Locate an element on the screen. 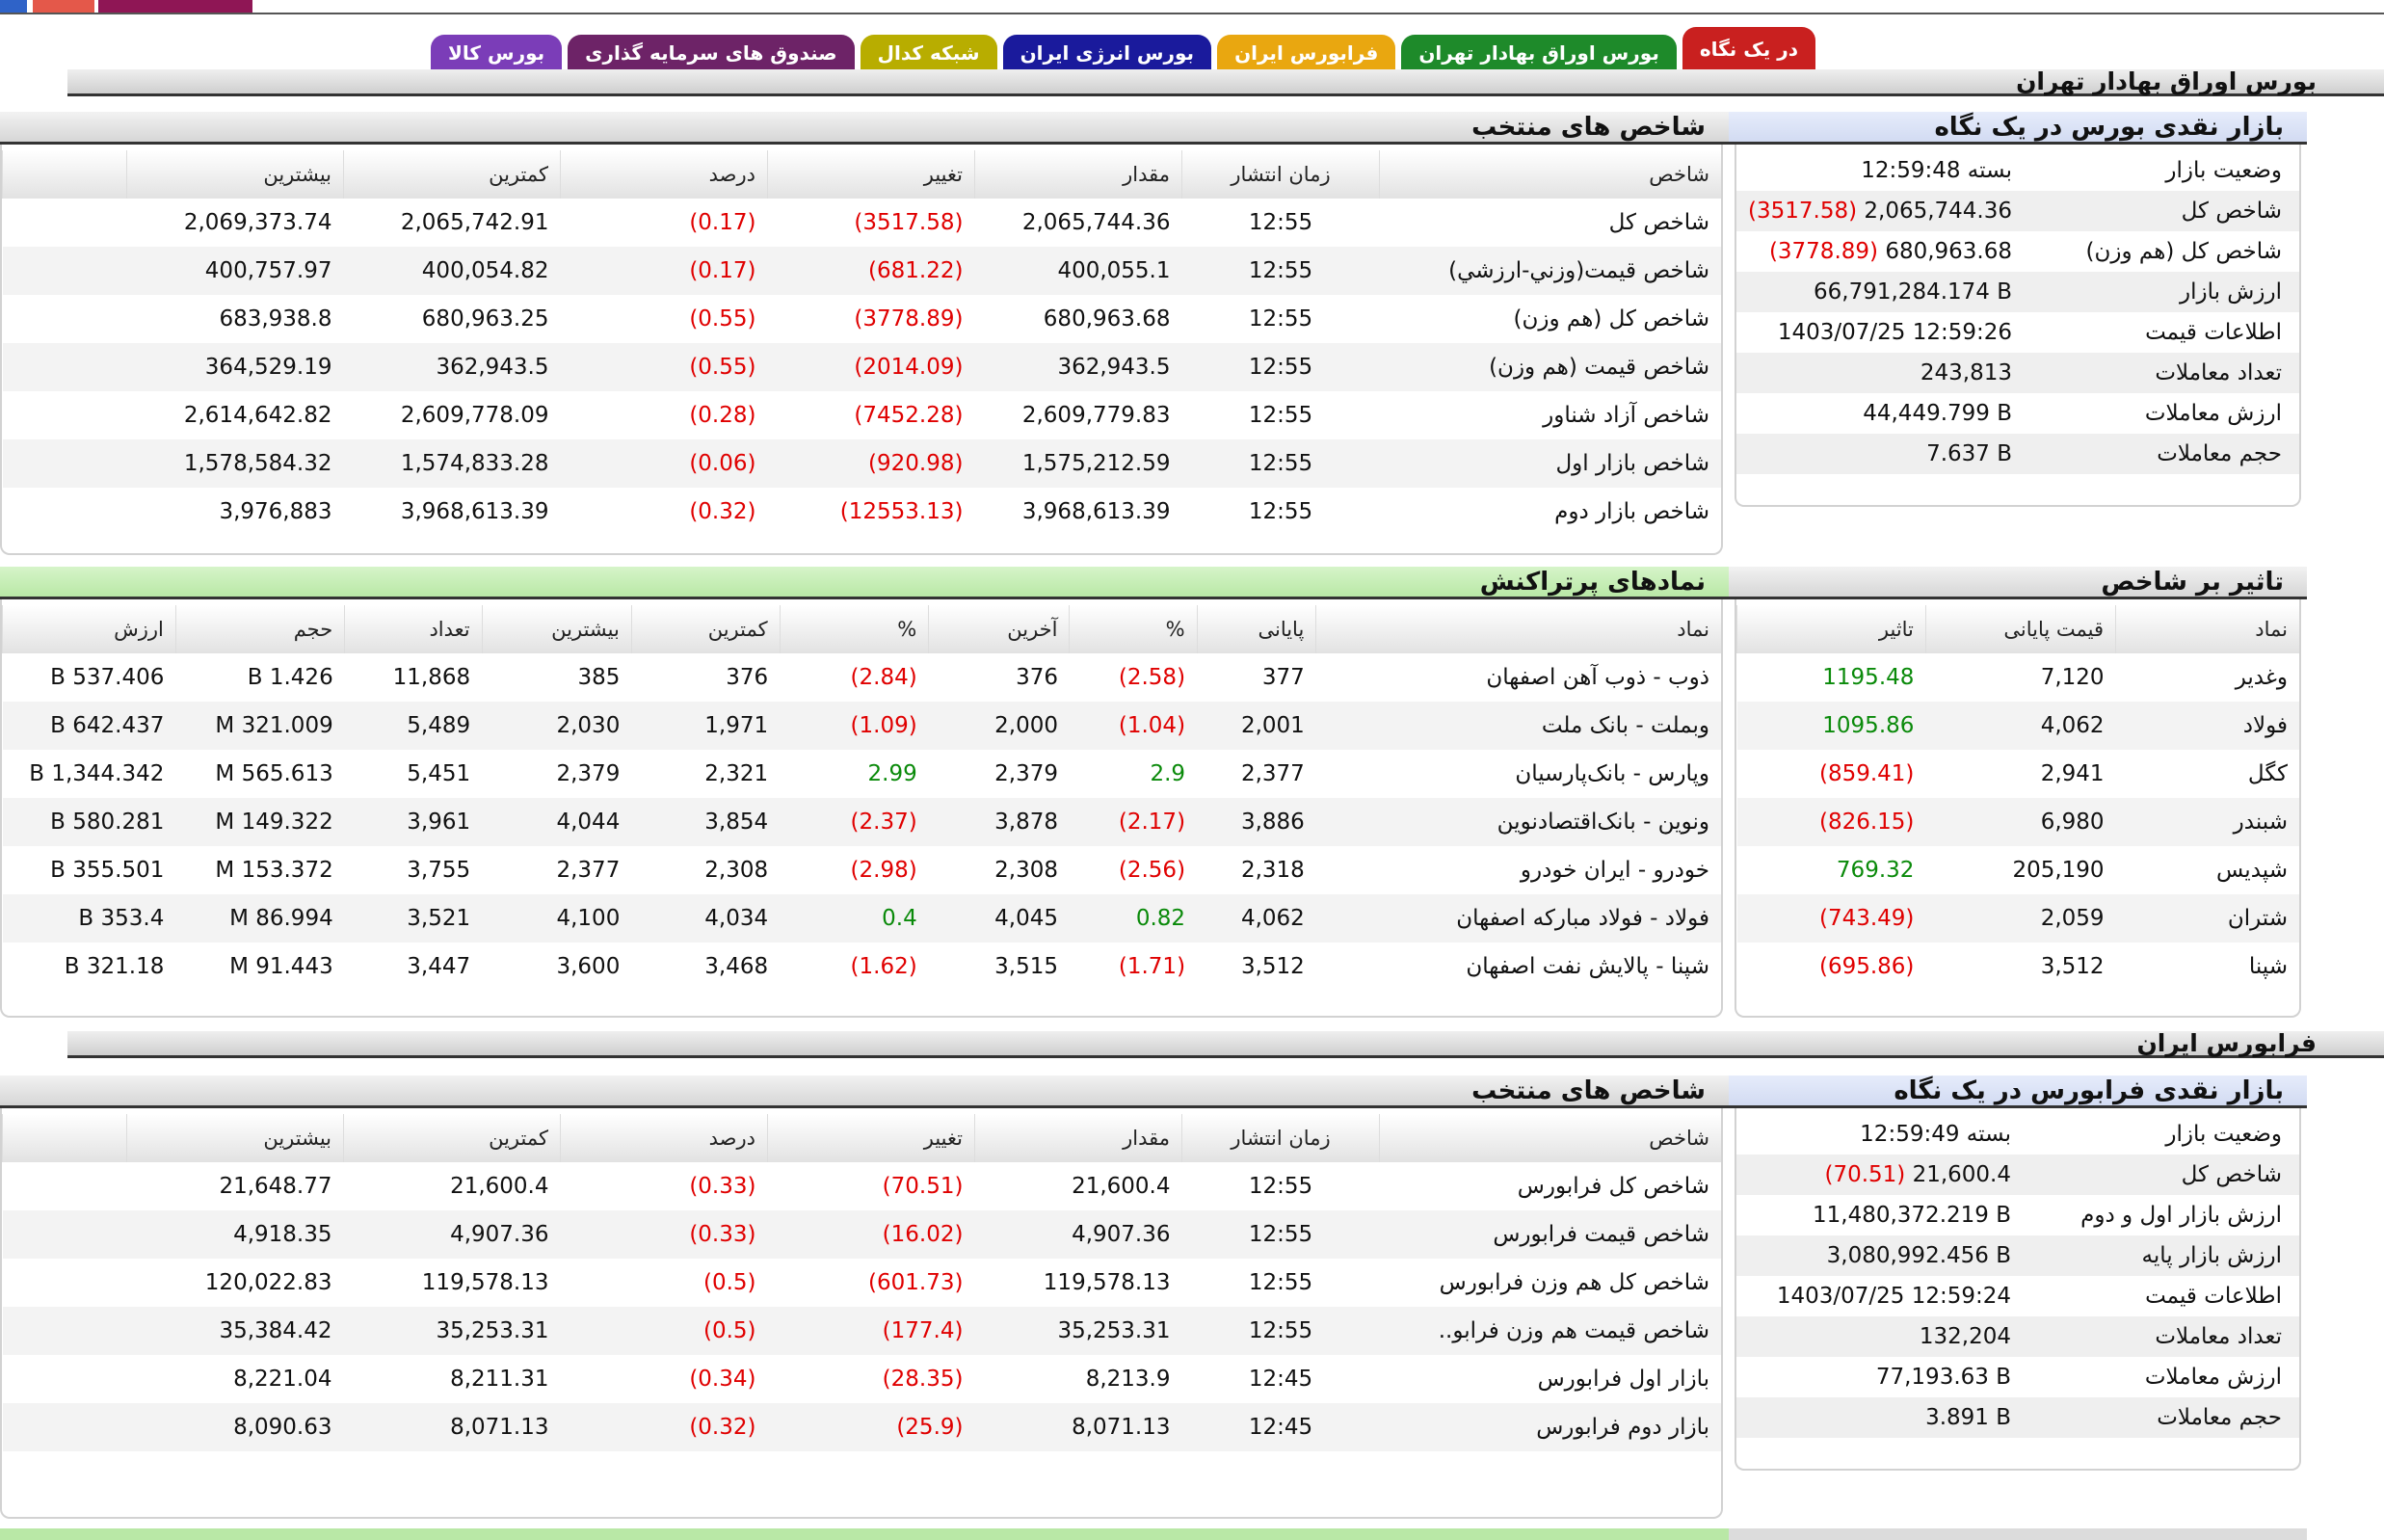  table-cell: 3,515 is located at coordinates (1026, 966).